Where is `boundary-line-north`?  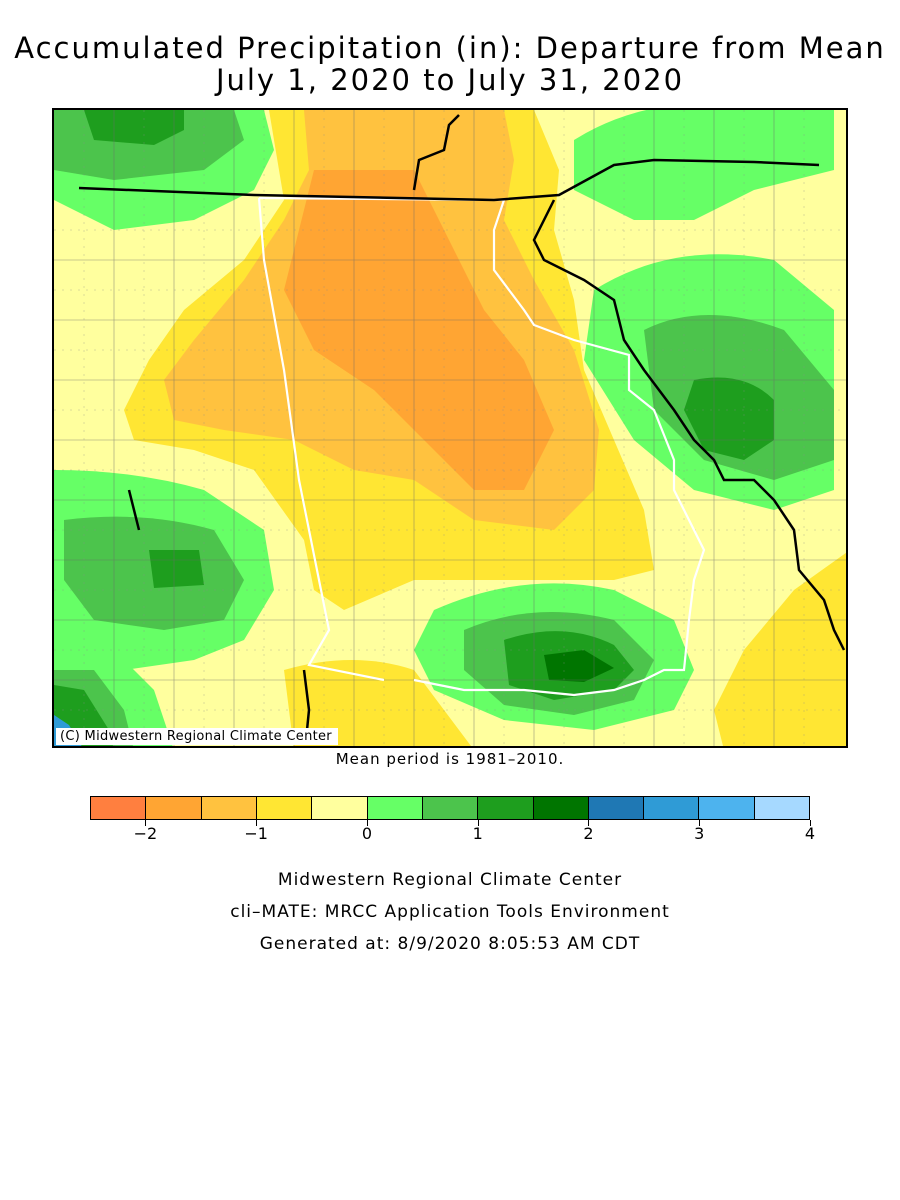
boundary-line-north is located at coordinates (449, 180).